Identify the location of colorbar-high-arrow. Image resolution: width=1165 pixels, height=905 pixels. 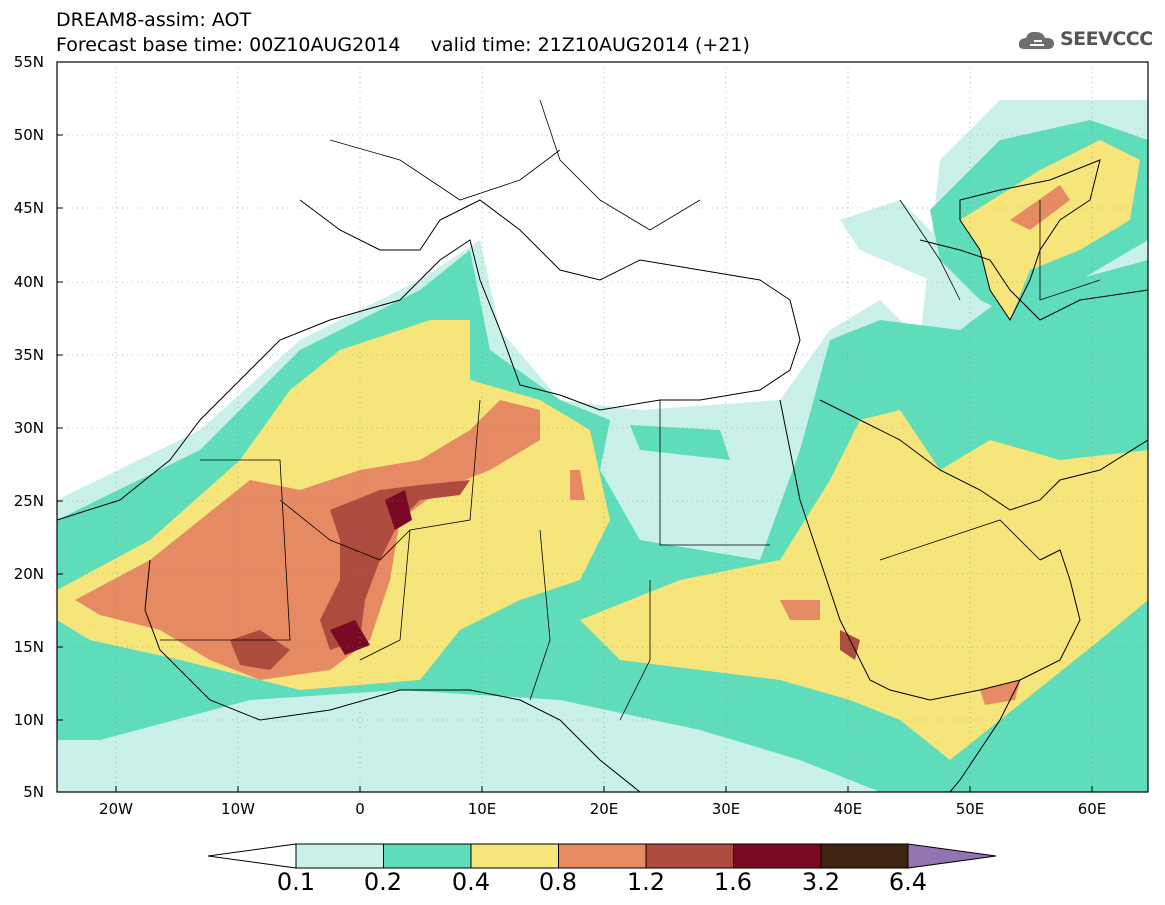
(952, 856).